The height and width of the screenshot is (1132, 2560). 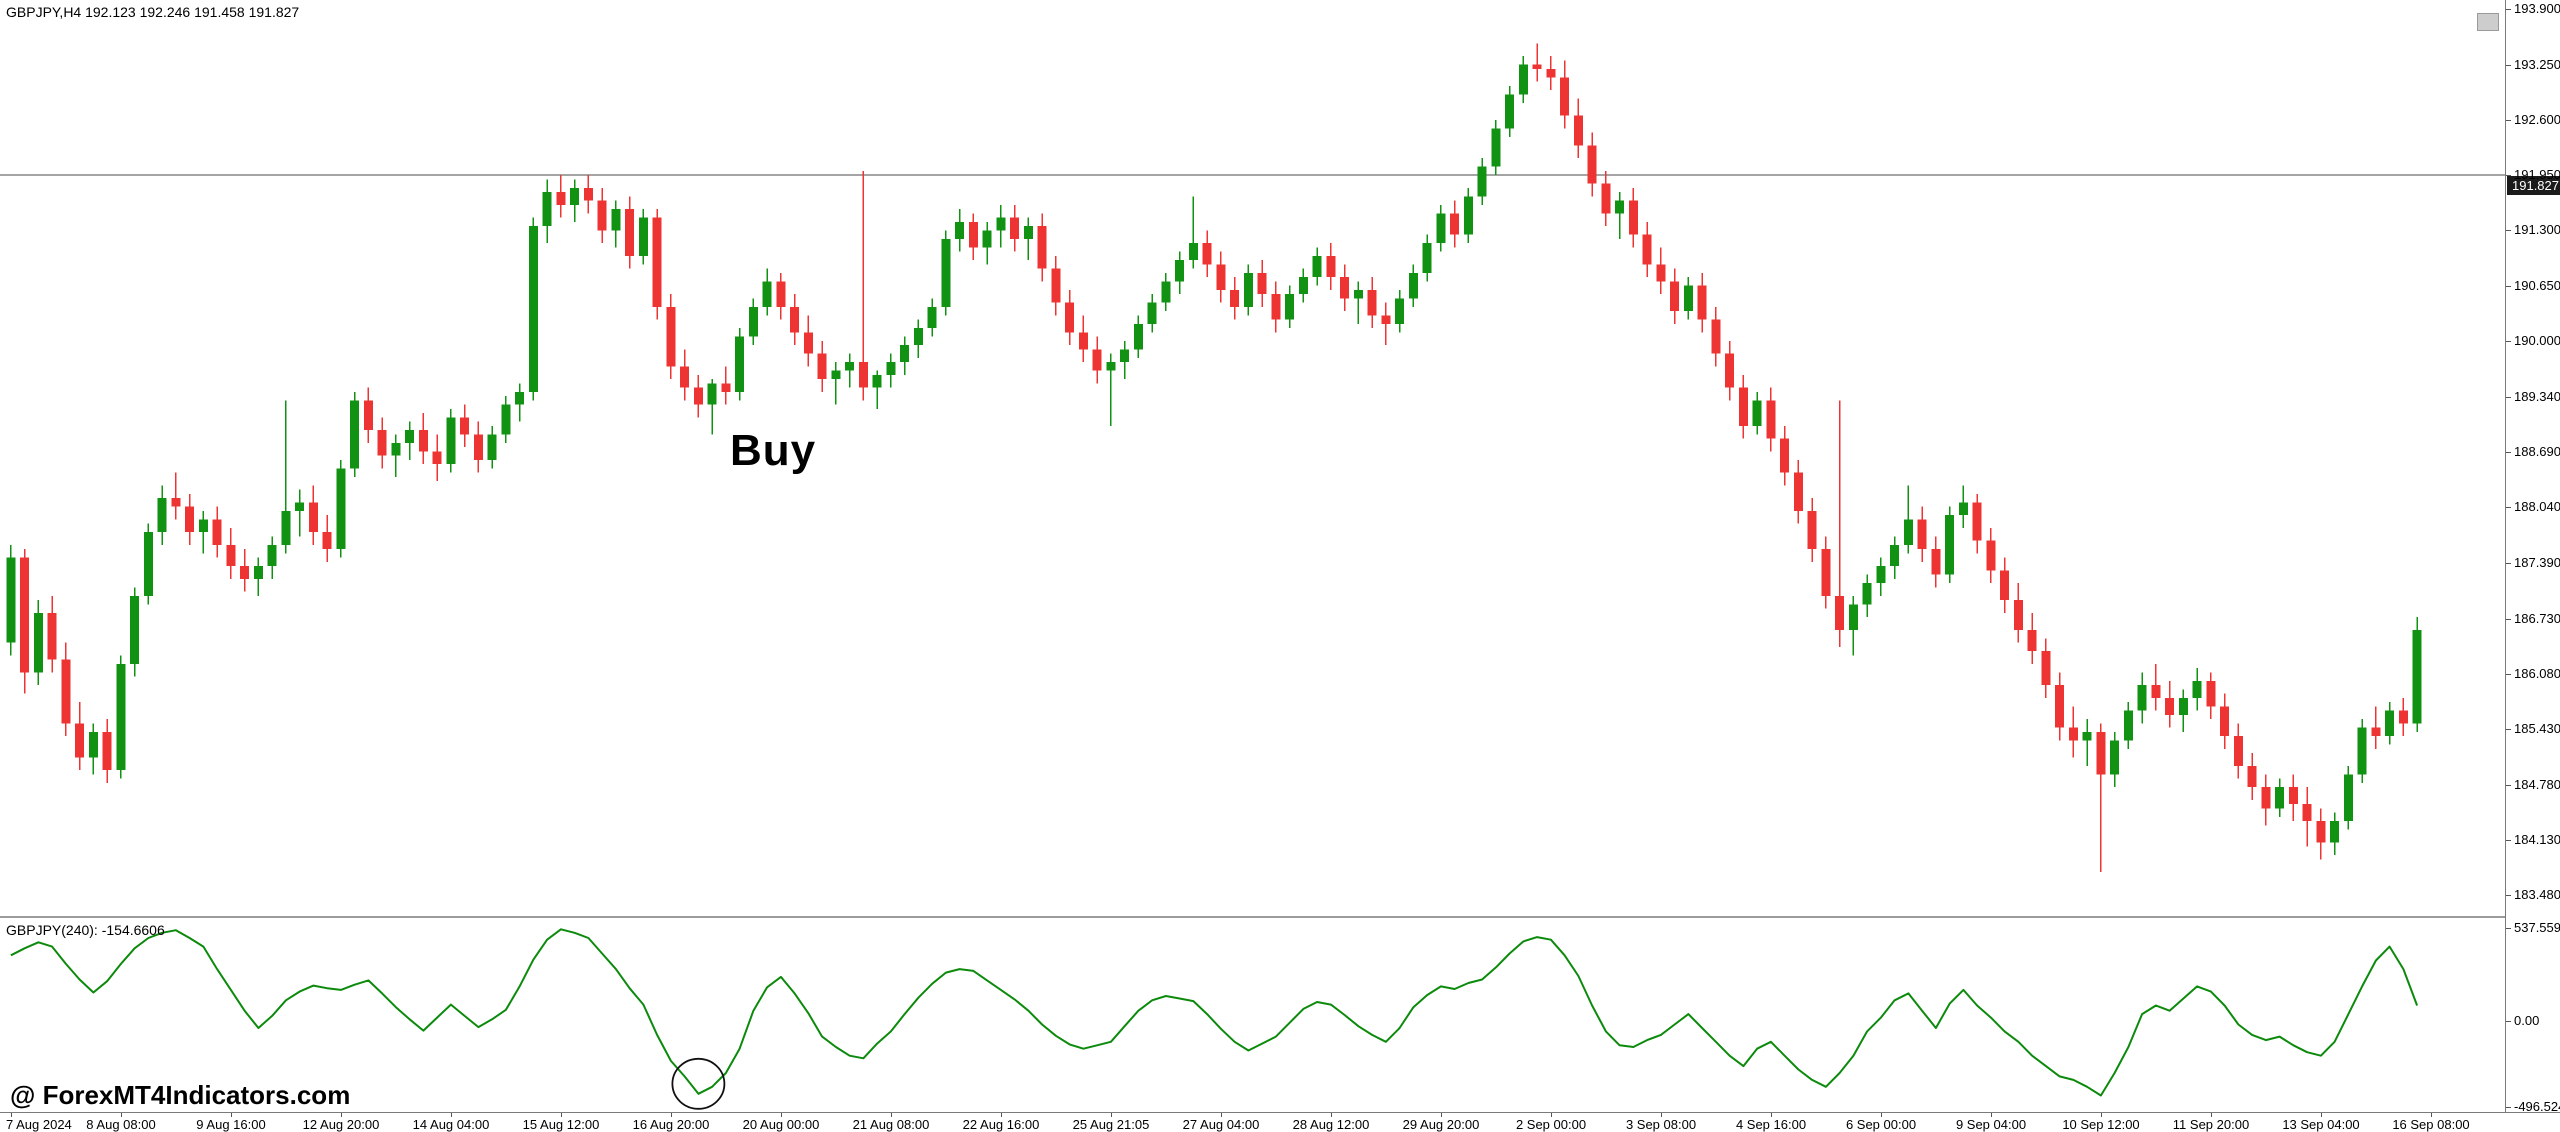 What do you see at coordinates (2537, 396) in the screenshot?
I see `price-axis-label: 189.340` at bounding box center [2537, 396].